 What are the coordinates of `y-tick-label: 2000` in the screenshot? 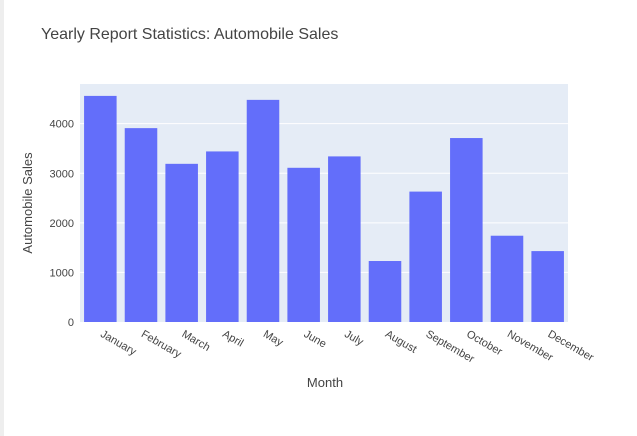 It's located at (62, 224).